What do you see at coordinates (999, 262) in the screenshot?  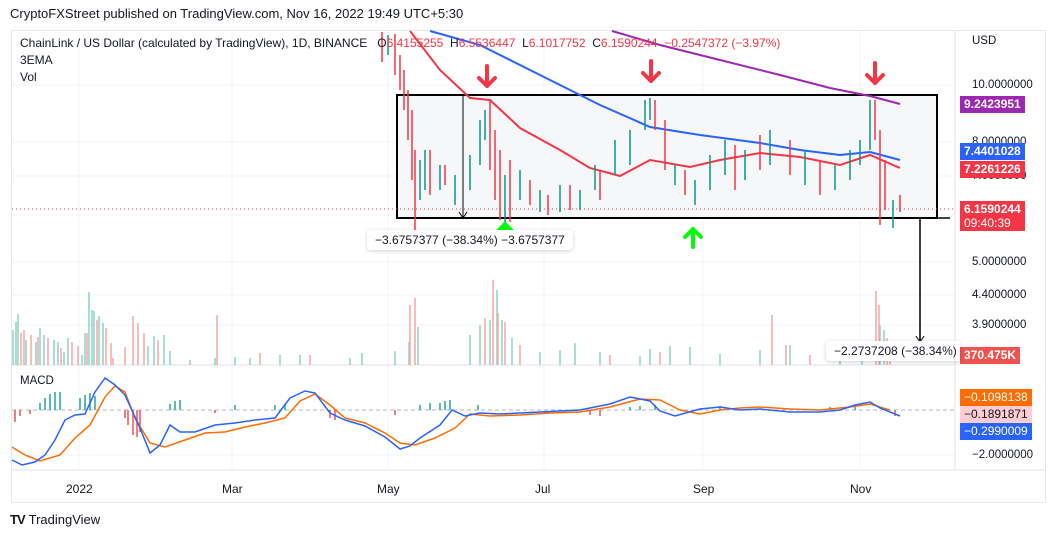 I see `price-tick: 5.0000000` at bounding box center [999, 262].